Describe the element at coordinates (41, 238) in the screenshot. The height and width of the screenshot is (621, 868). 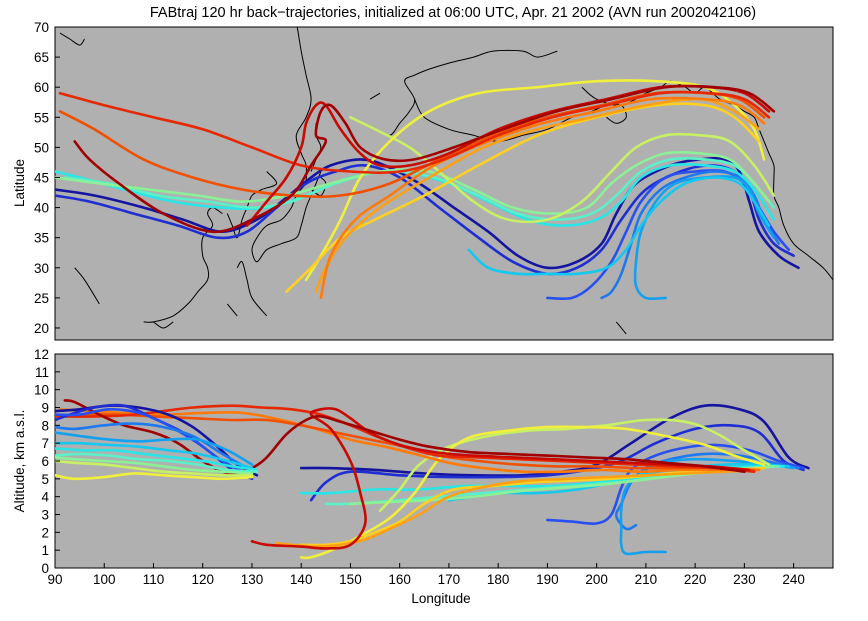
I see `map-y-tick-label: 35` at that location.